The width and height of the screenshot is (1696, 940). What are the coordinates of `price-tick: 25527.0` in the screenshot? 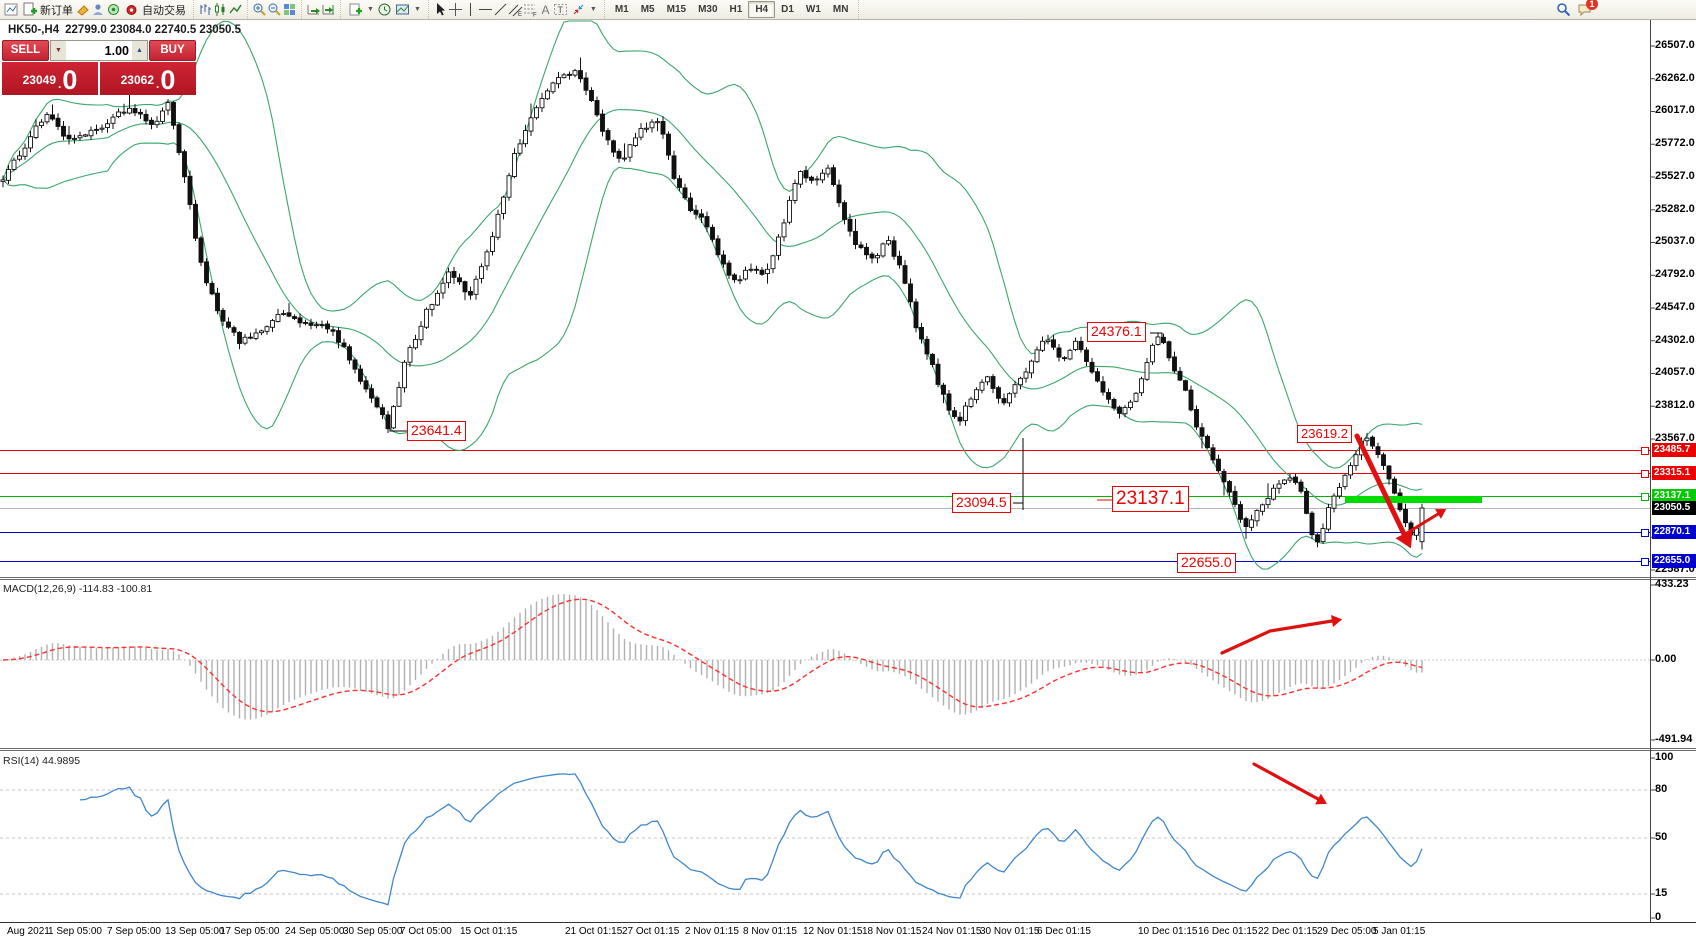 It's located at (1675, 175).